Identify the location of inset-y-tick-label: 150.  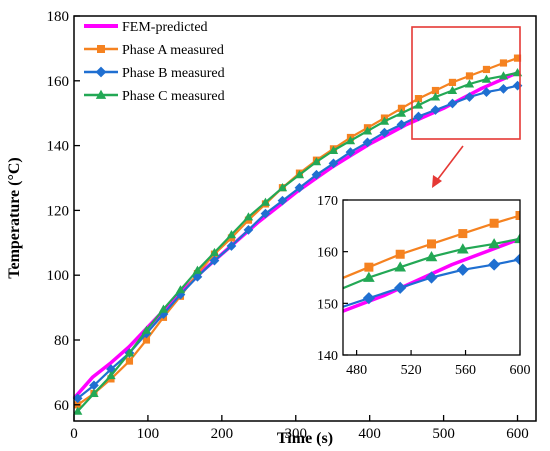
(327, 304).